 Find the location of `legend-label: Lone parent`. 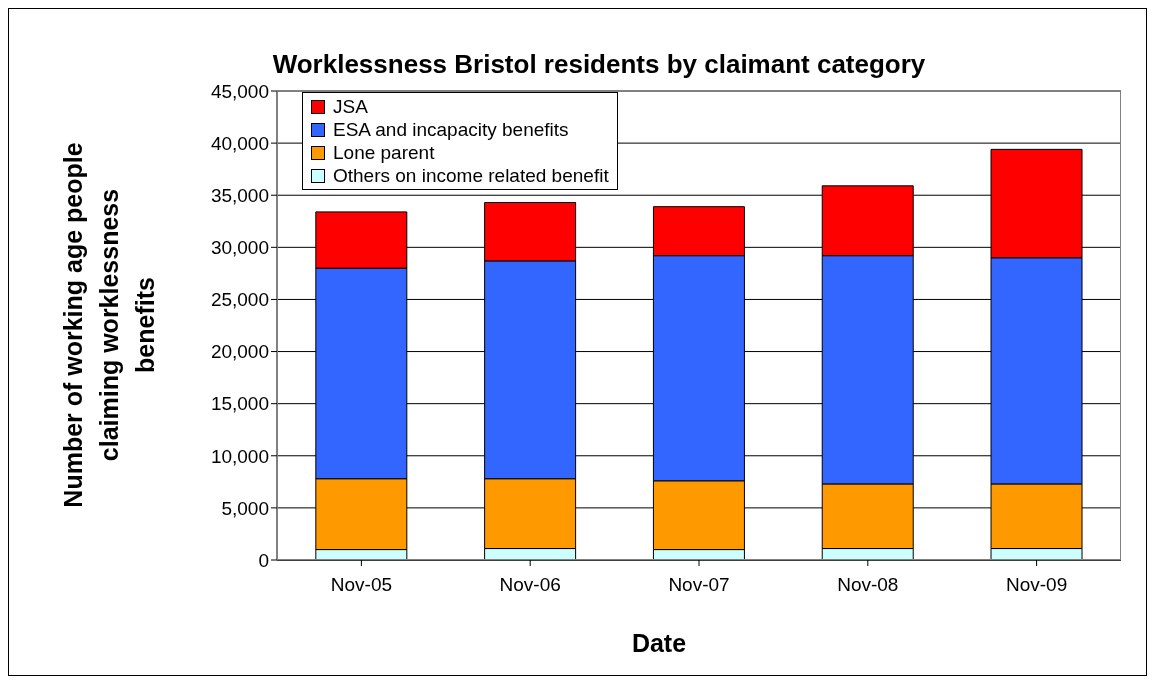

legend-label: Lone parent is located at coordinates (384, 152).